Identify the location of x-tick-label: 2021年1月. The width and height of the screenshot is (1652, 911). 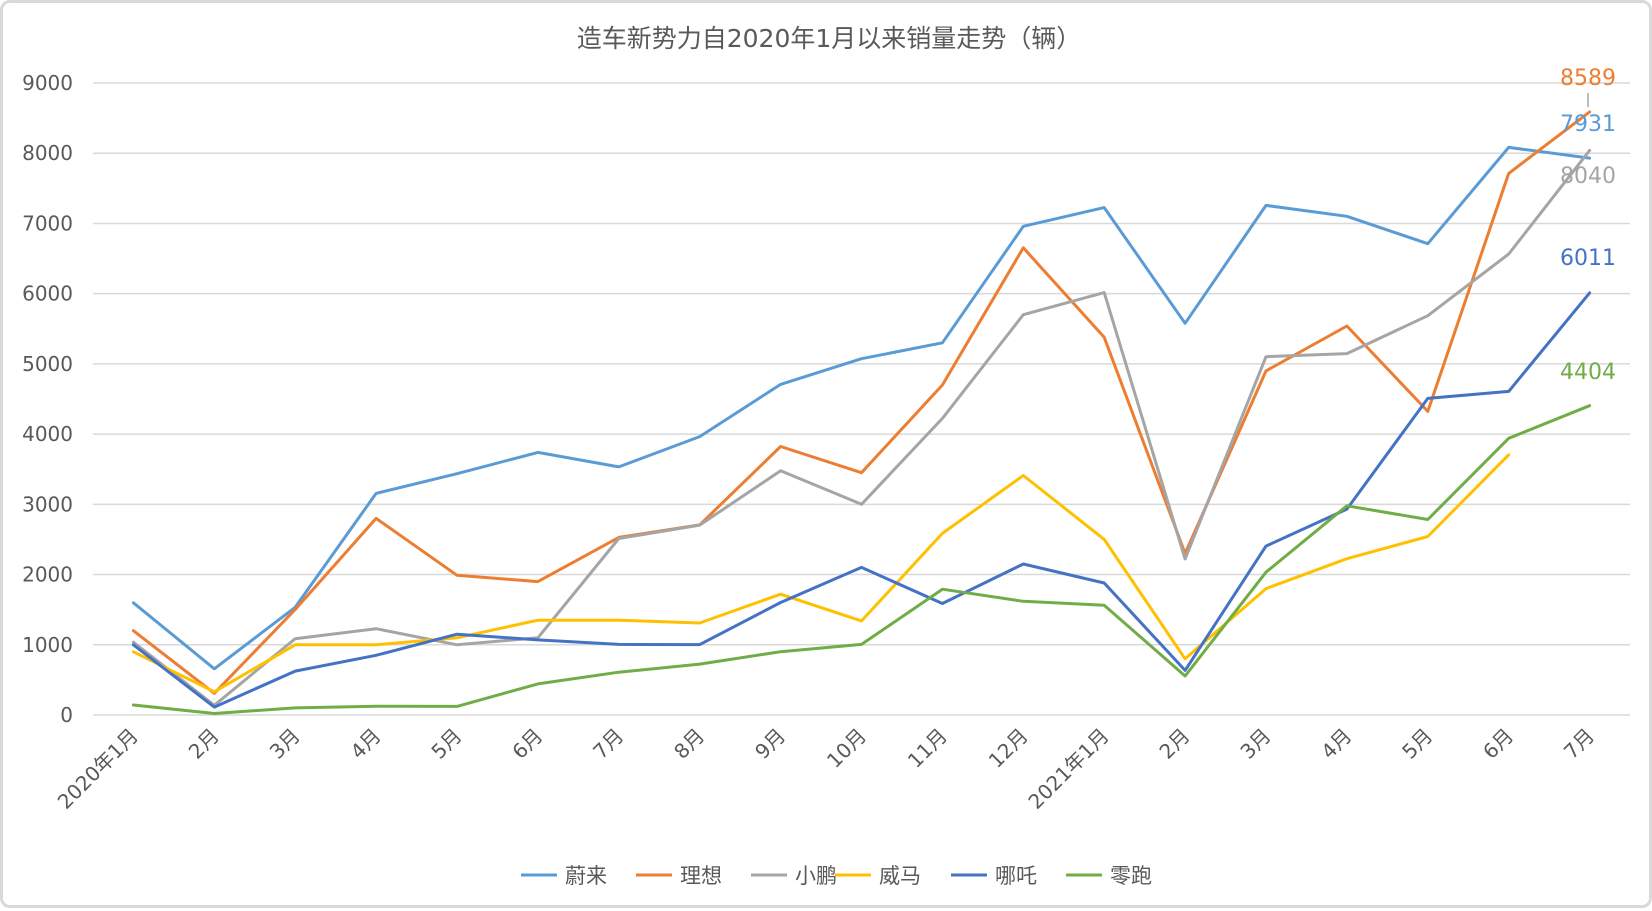
(1068, 769).